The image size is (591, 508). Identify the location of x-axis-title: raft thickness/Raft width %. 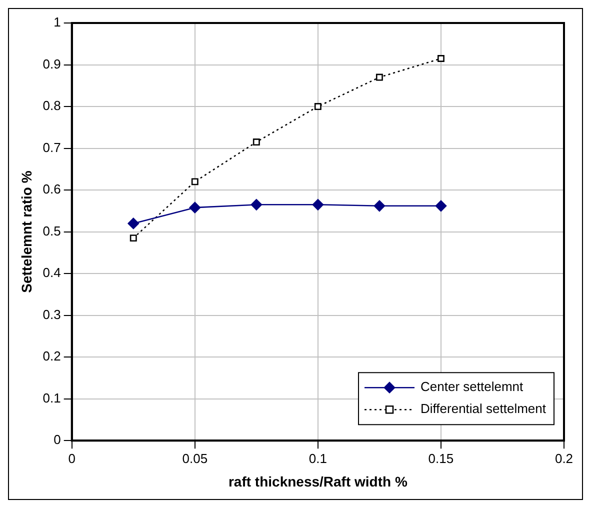
(318, 481).